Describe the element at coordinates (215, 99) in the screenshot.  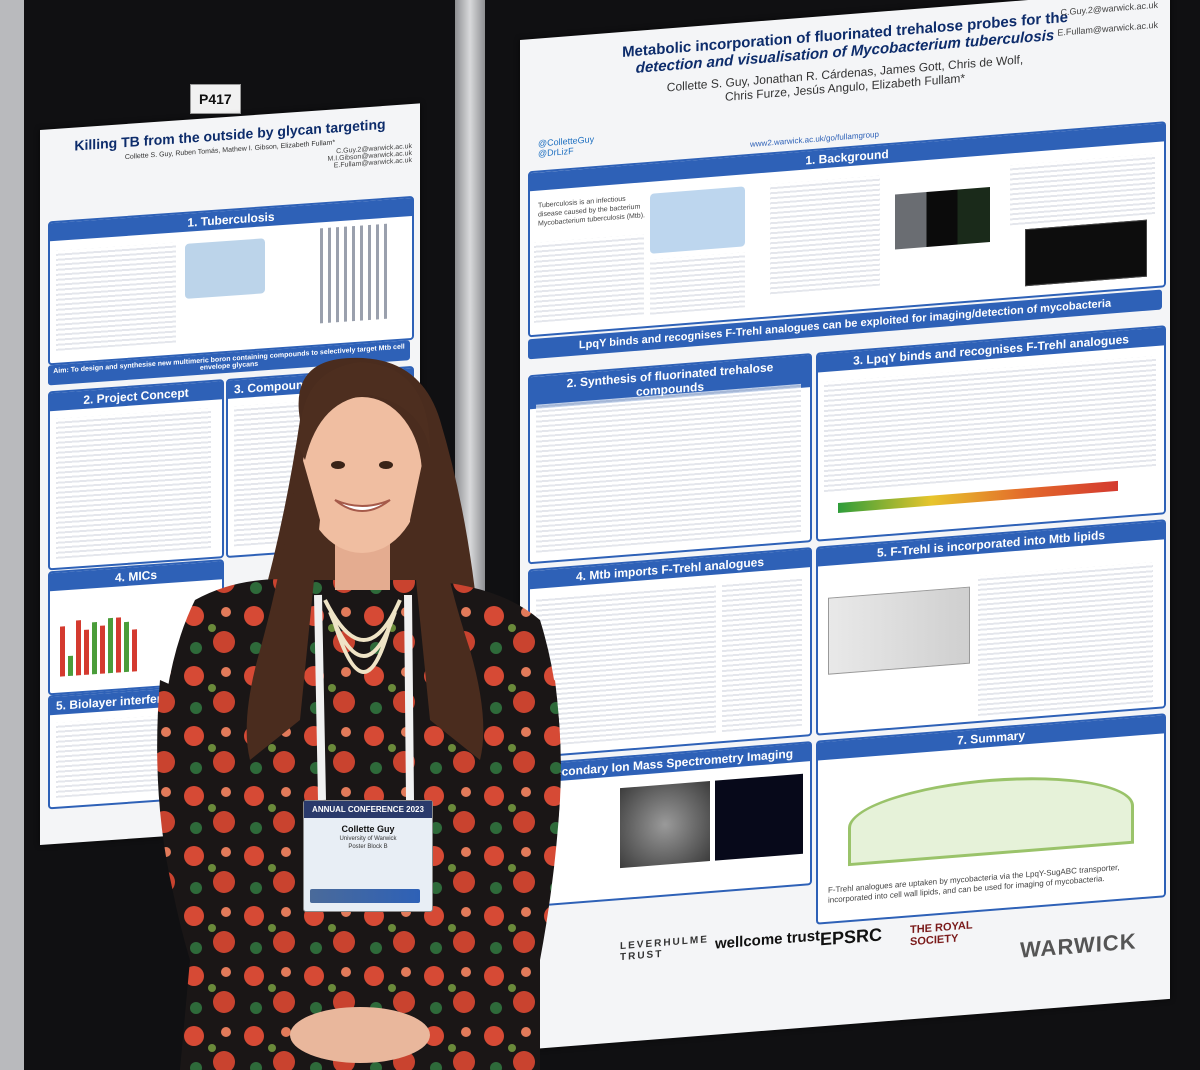
I see `booth-label: P417` at that location.